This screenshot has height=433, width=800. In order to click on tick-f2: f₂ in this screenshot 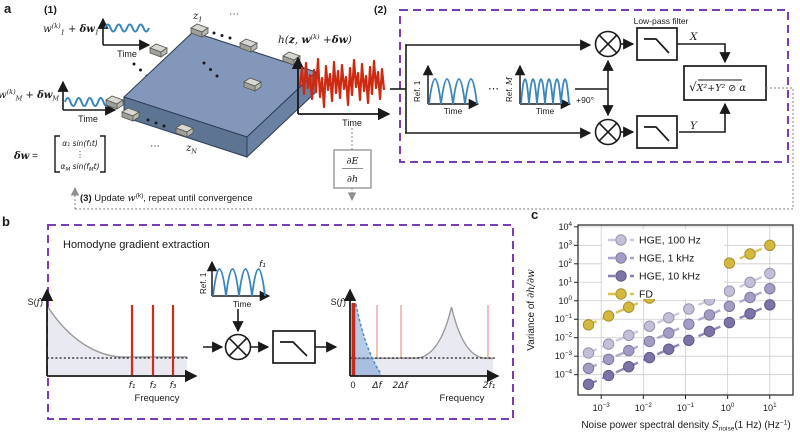, I will do `click(153, 386)`.